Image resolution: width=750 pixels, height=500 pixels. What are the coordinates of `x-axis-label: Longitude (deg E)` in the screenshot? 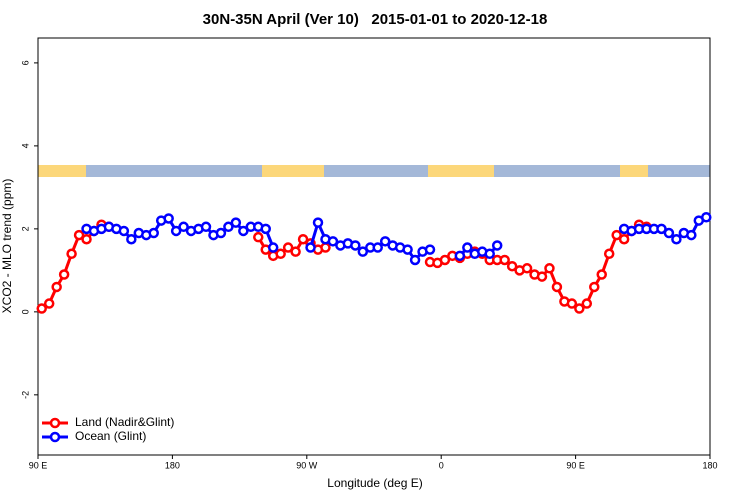 It's located at (374, 483).